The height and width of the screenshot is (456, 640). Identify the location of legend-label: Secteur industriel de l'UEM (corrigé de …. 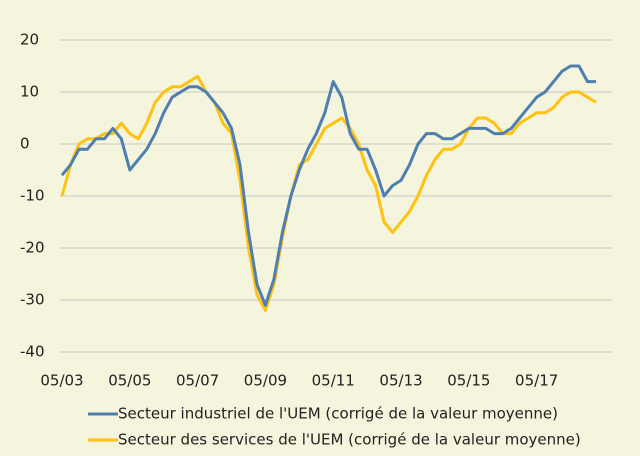
(338, 414).